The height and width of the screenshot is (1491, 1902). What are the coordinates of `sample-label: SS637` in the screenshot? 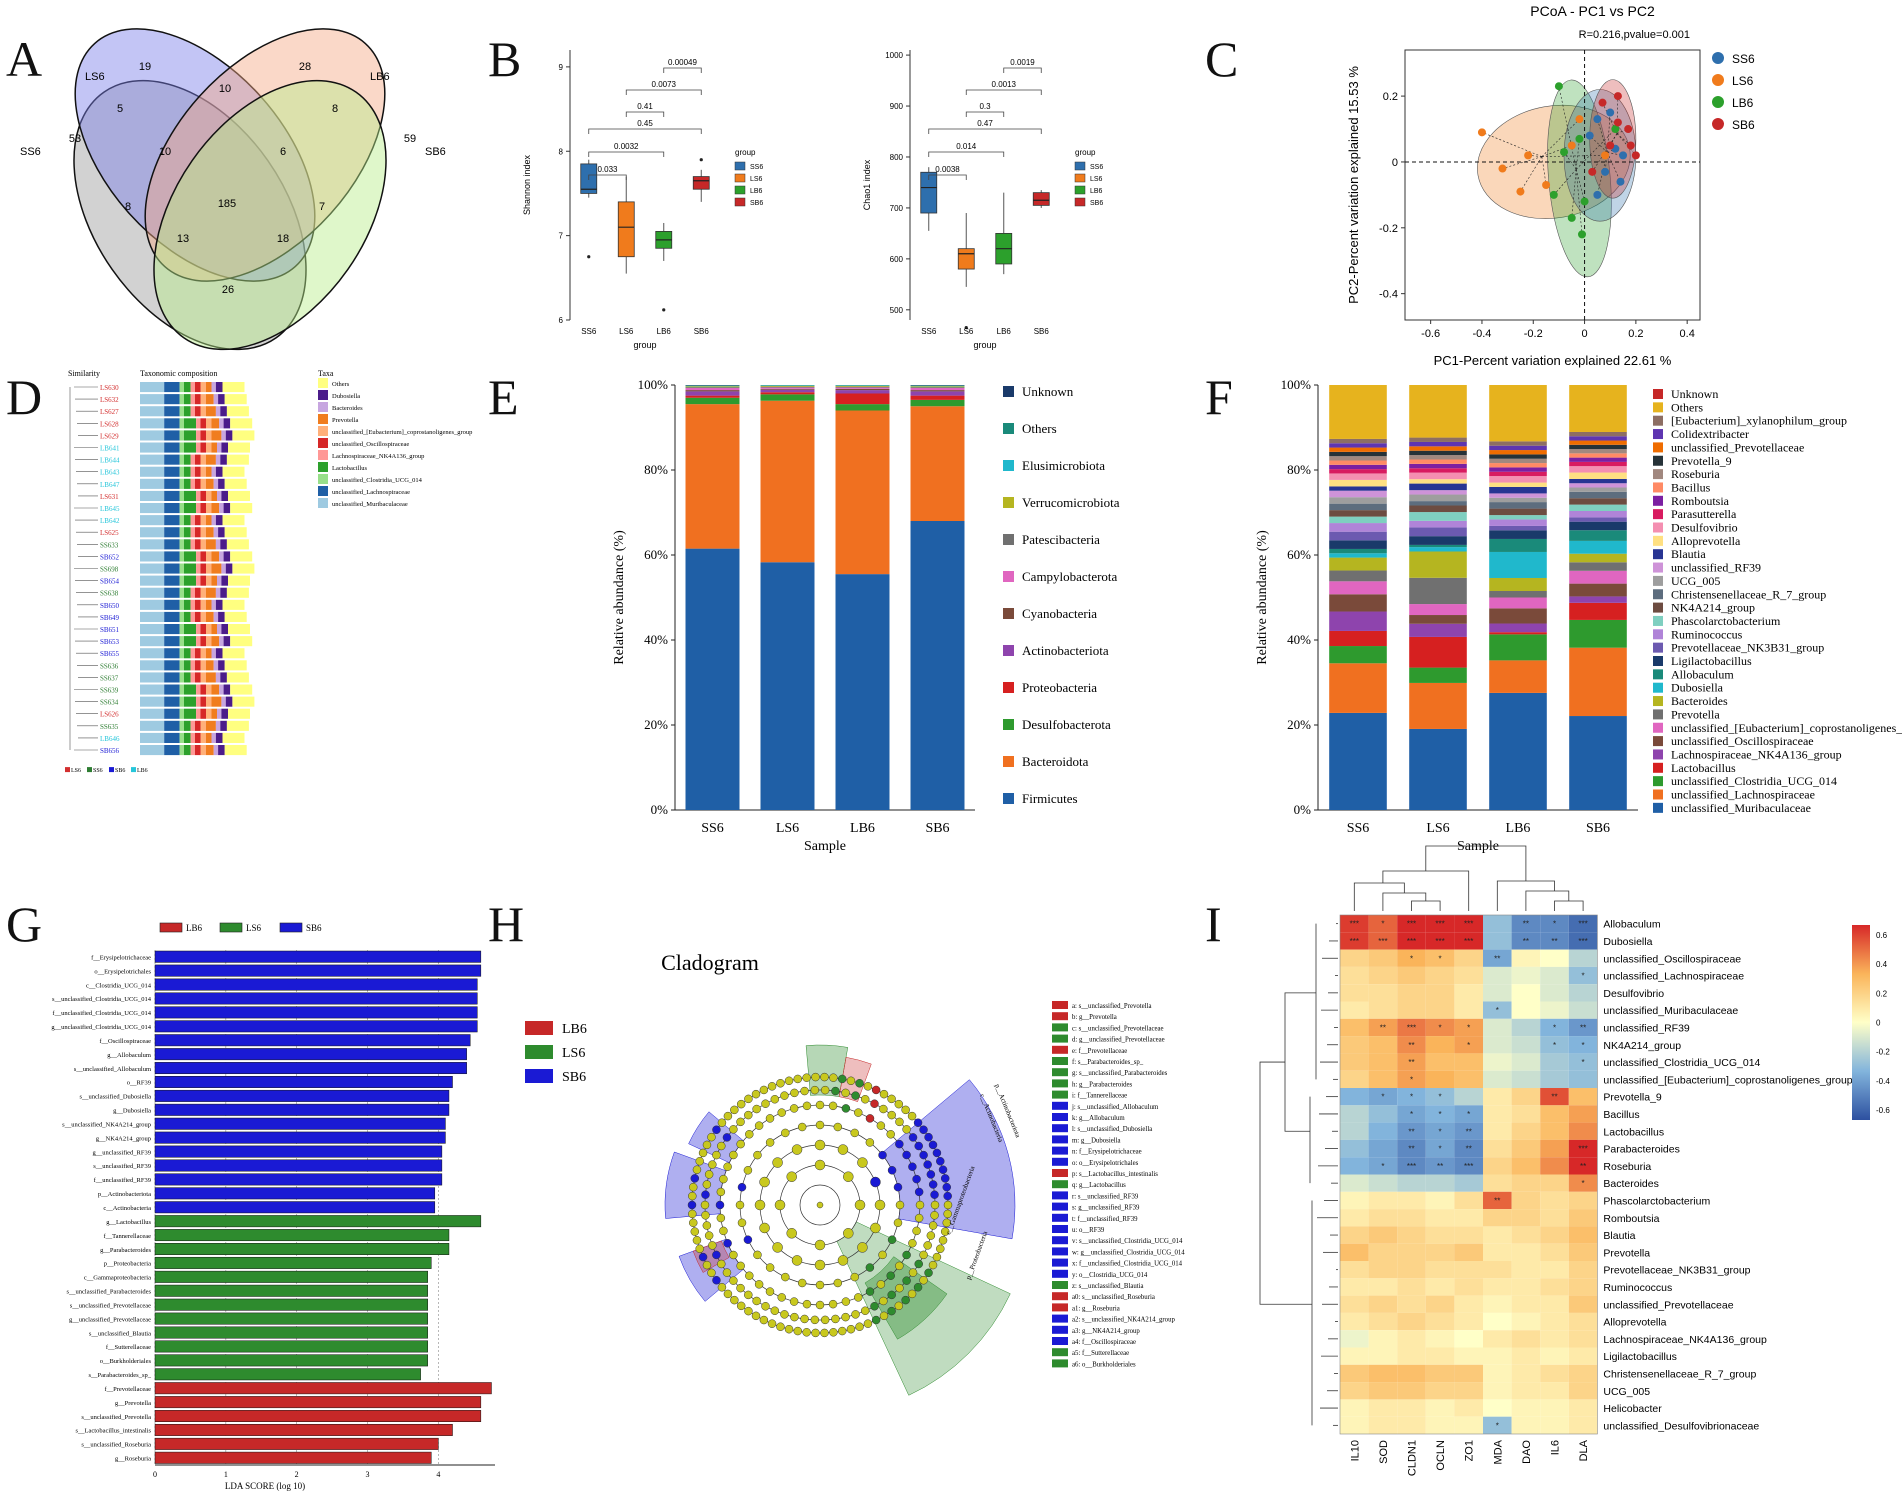 It's located at (109, 678).